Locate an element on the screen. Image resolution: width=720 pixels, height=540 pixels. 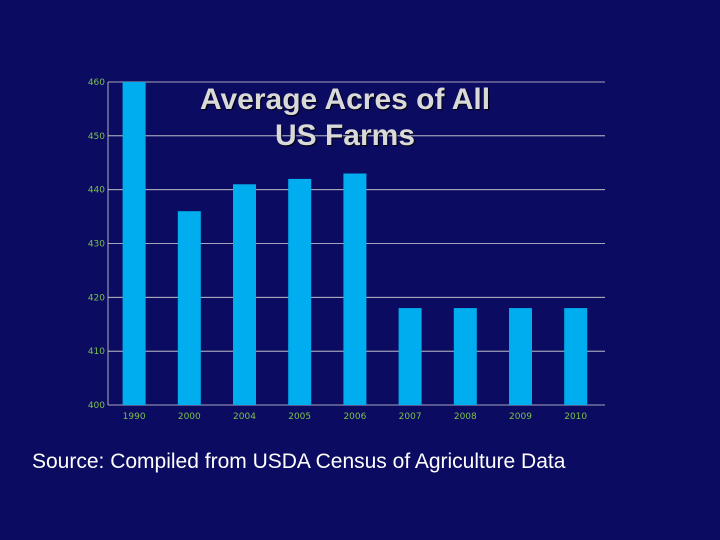
y-tick-label: 420 is located at coordinates (96, 298).